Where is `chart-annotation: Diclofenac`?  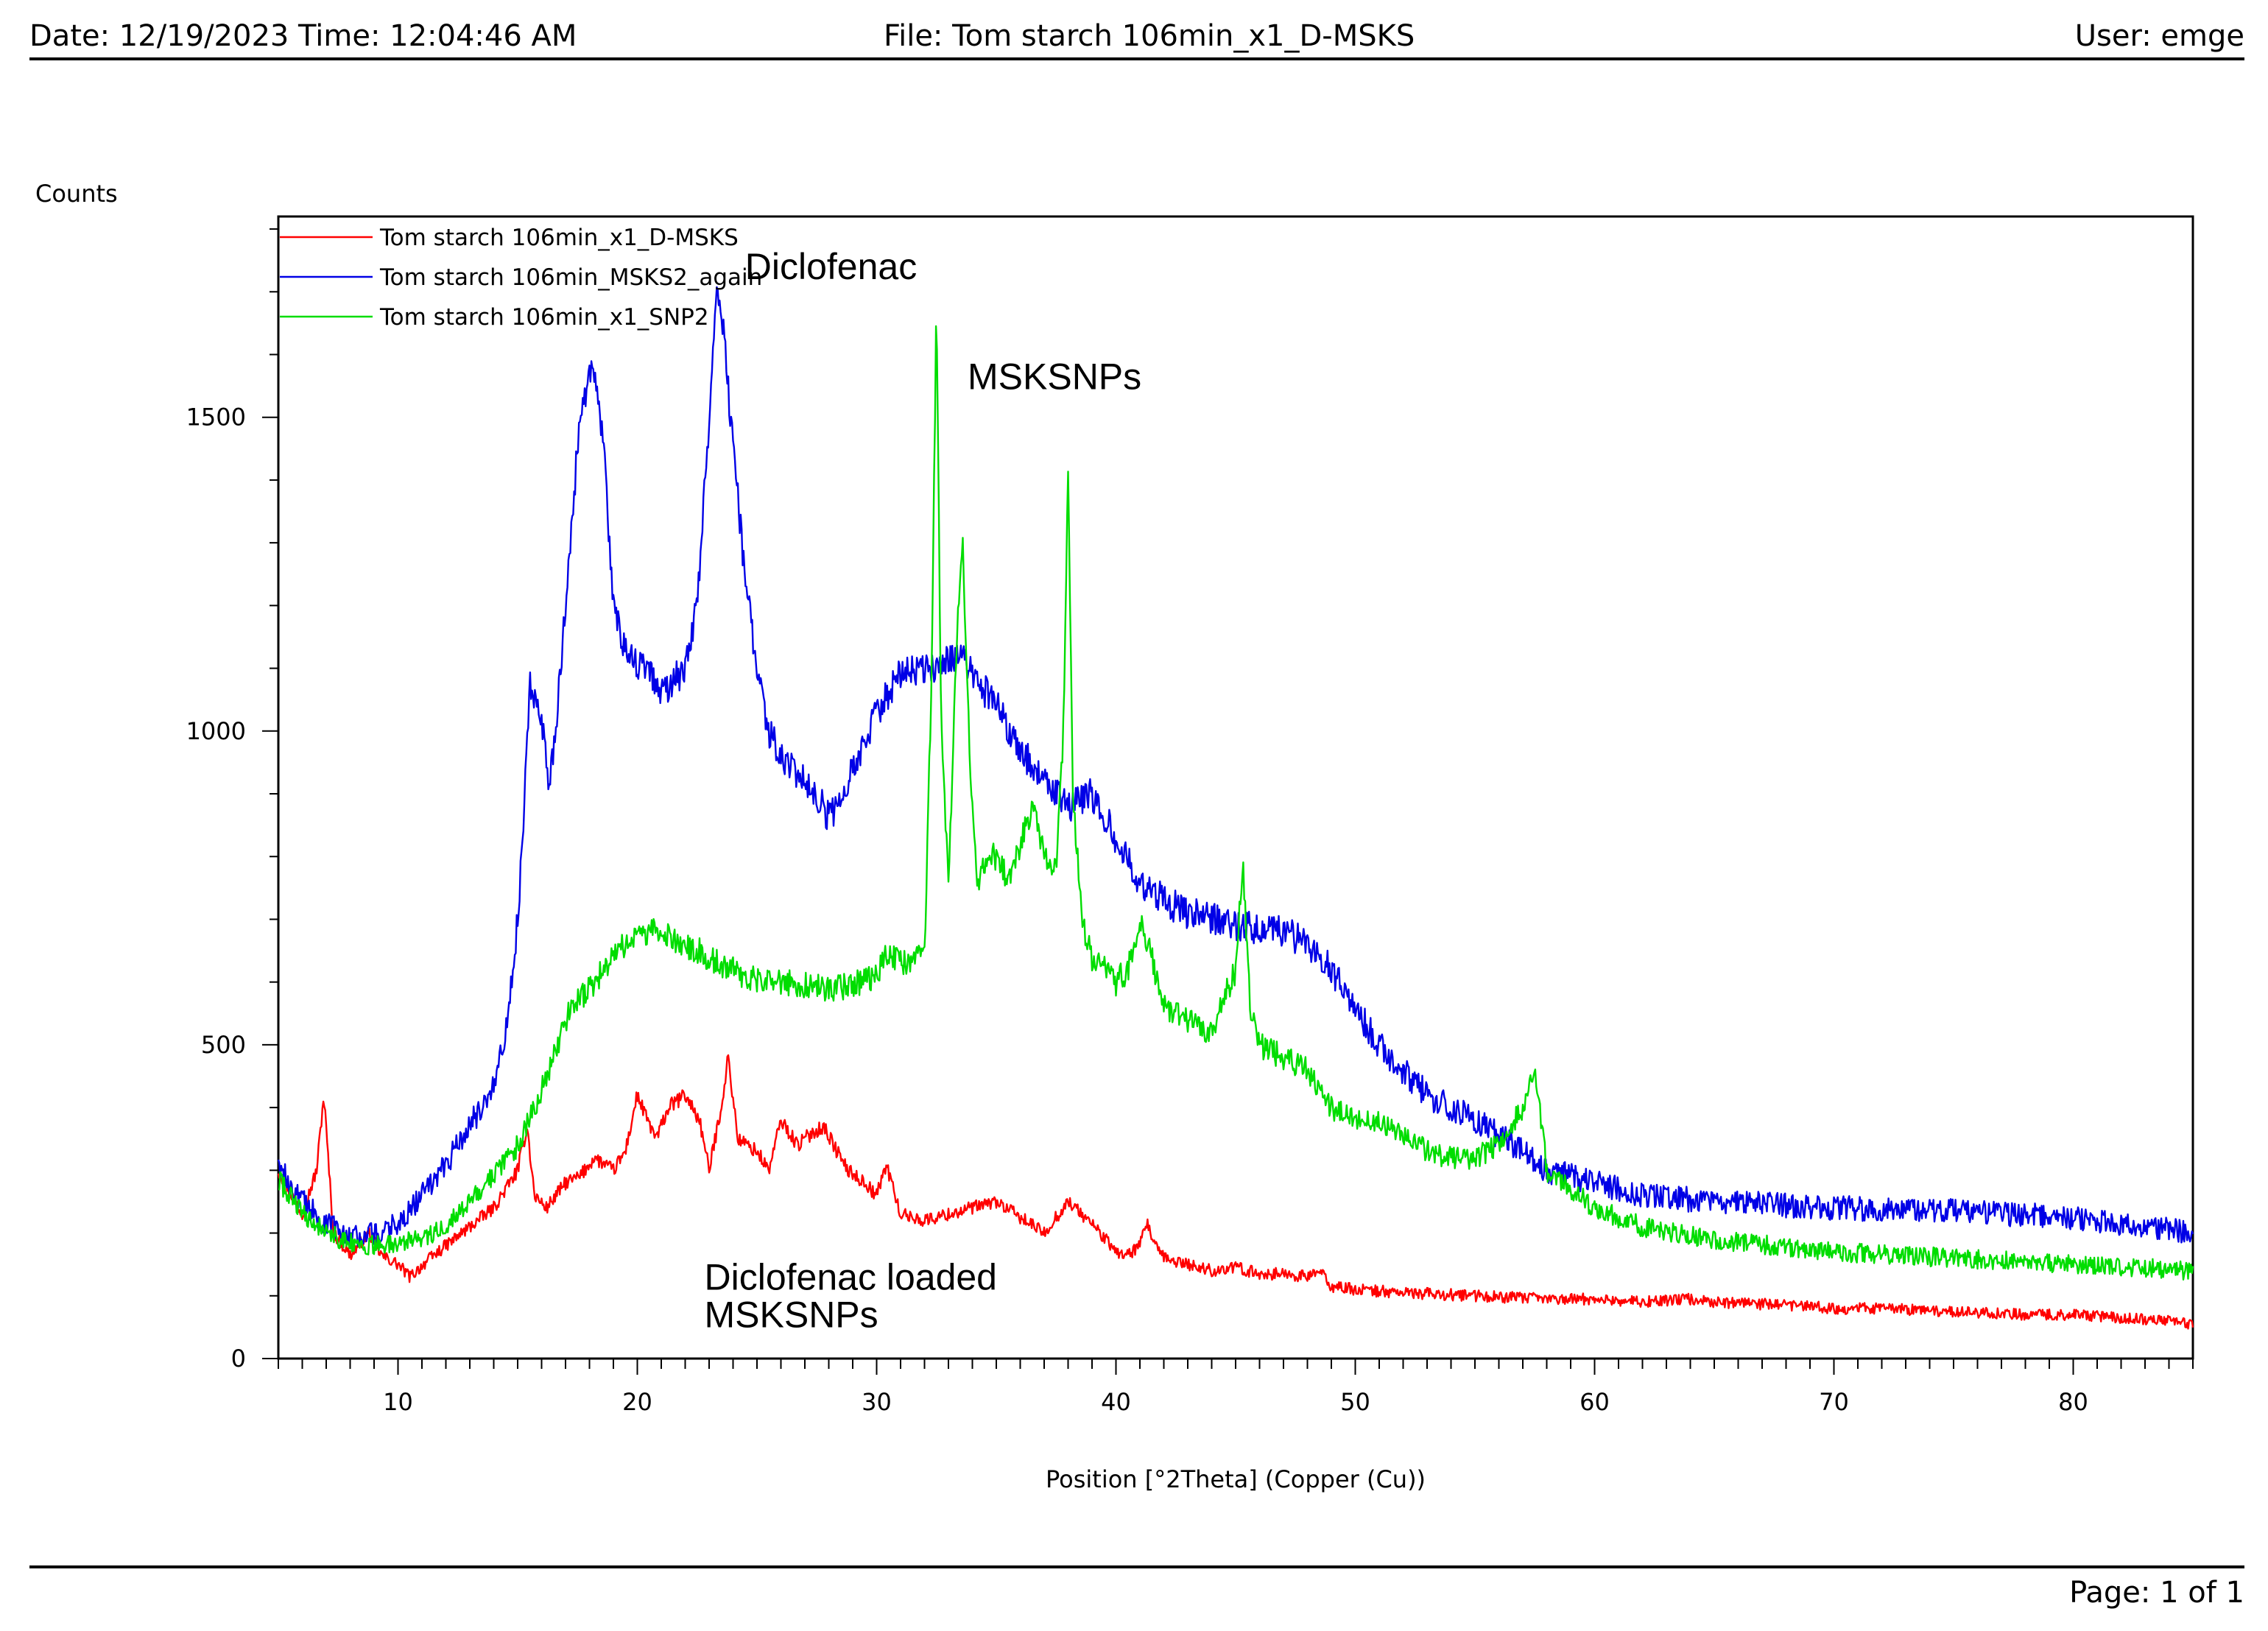 chart-annotation: Diclofenac is located at coordinates (831, 266).